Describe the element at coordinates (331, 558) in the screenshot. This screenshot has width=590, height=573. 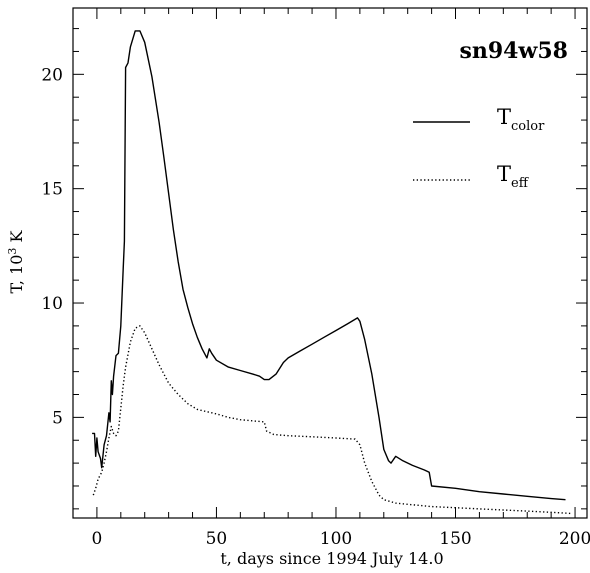
I see `x-axis-title: t, days since 1994 July 14.0` at that location.